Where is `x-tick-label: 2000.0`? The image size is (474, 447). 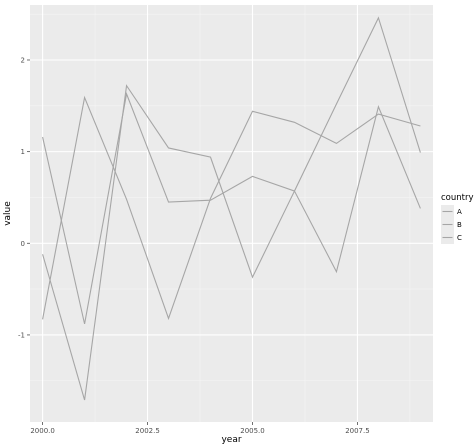 x-tick-label: 2000.0 is located at coordinates (42, 431).